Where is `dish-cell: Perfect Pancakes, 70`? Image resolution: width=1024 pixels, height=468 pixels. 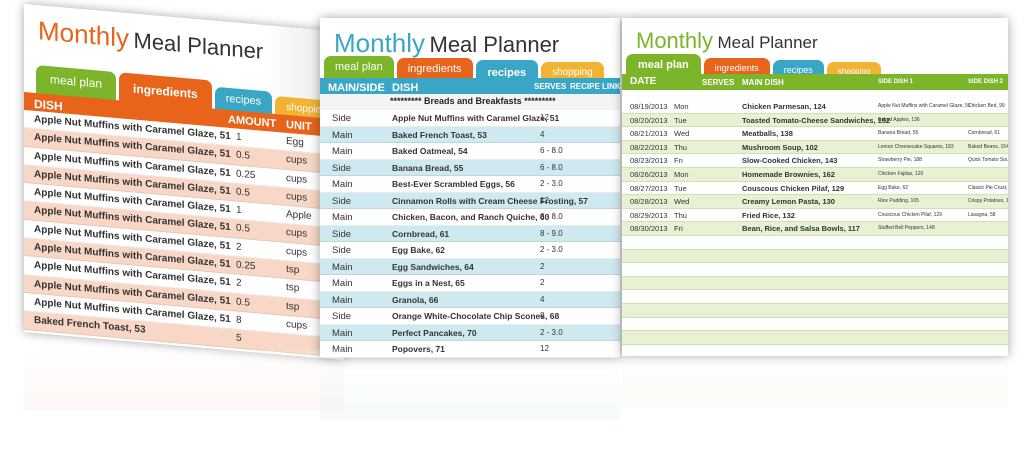 dish-cell: Perfect Pancakes, 70 is located at coordinates (434, 332).